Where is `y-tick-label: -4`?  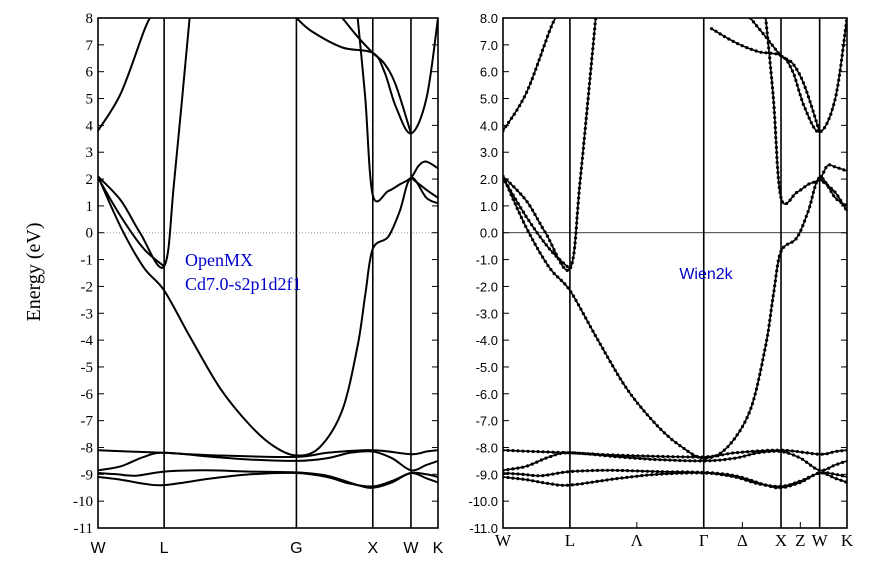
y-tick-label: -4 is located at coordinates (87, 341).